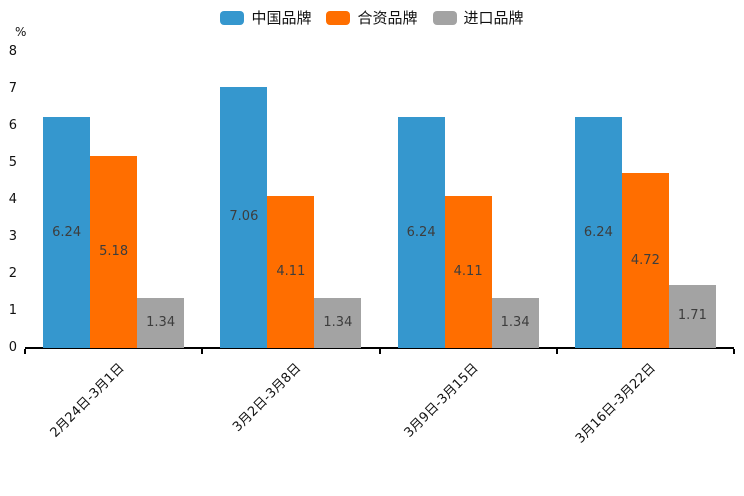 The width and height of the screenshot is (744, 496). I want to click on bar-value-label: 7.06, so click(244, 217).